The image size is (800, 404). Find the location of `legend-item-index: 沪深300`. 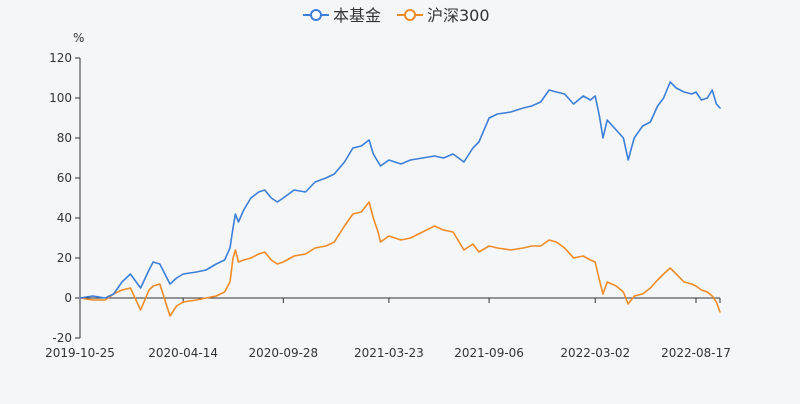

legend-item-index: 沪深300 is located at coordinates (443, 15).